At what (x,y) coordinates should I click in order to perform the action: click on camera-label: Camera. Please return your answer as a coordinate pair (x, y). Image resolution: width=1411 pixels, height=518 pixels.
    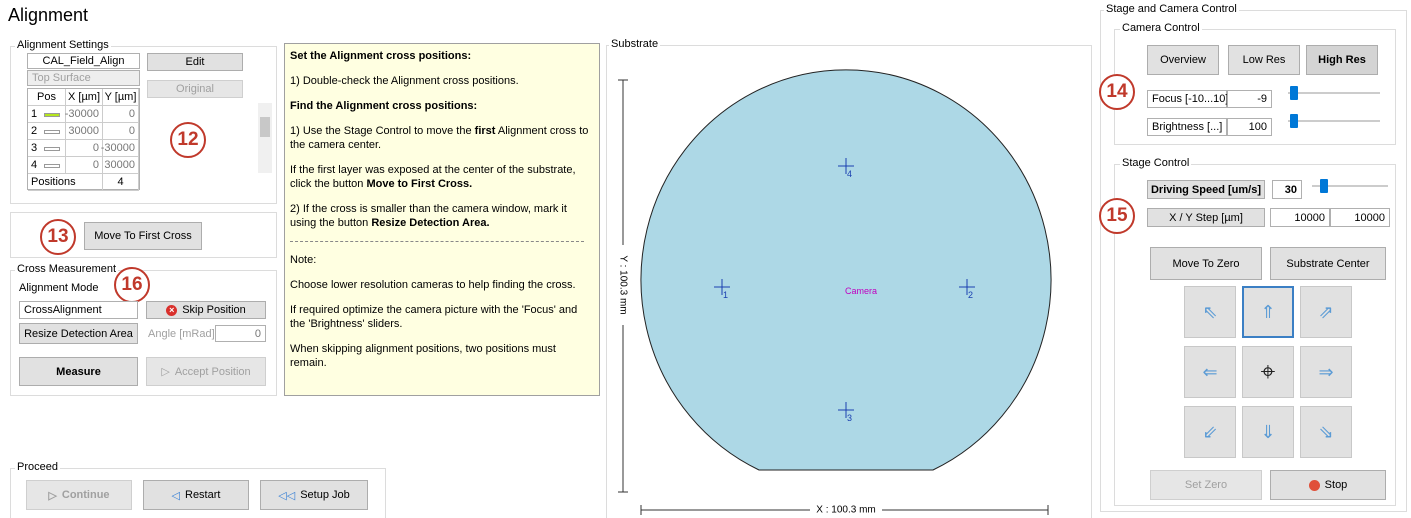
    Looking at the image, I should click on (861, 291).